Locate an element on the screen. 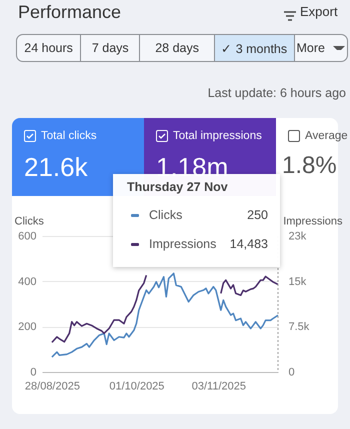 This screenshot has height=429, width=350. y2-tick-label: 0 is located at coordinates (291, 372).